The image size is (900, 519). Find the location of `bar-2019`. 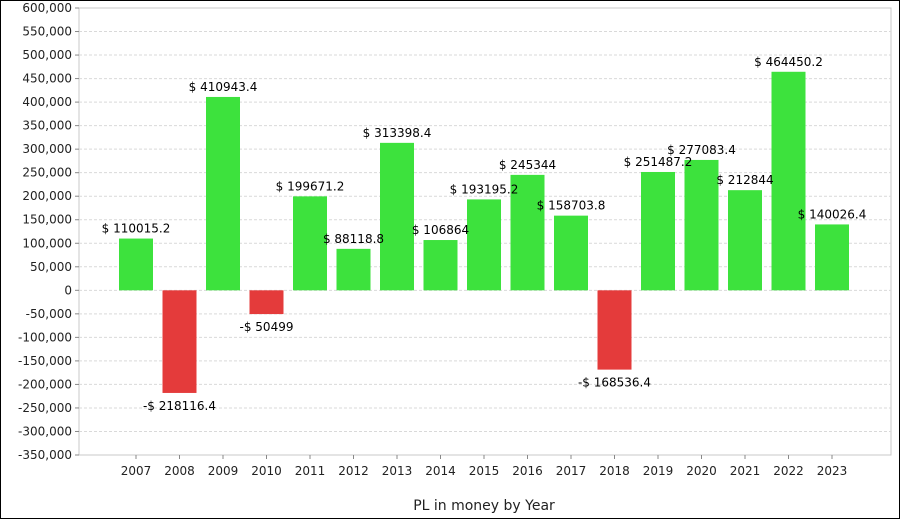

bar-2019 is located at coordinates (658, 231).